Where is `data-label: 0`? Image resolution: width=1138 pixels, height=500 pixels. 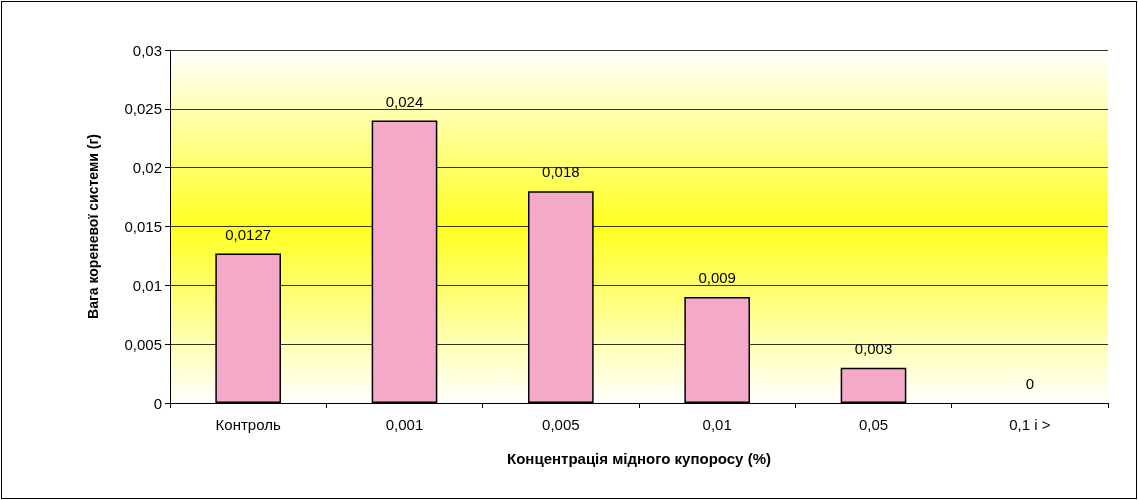
data-label: 0 is located at coordinates (1030, 383).